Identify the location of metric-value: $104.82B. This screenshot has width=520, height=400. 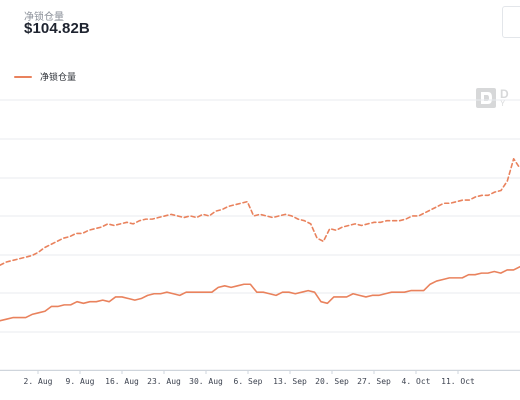
(57, 28).